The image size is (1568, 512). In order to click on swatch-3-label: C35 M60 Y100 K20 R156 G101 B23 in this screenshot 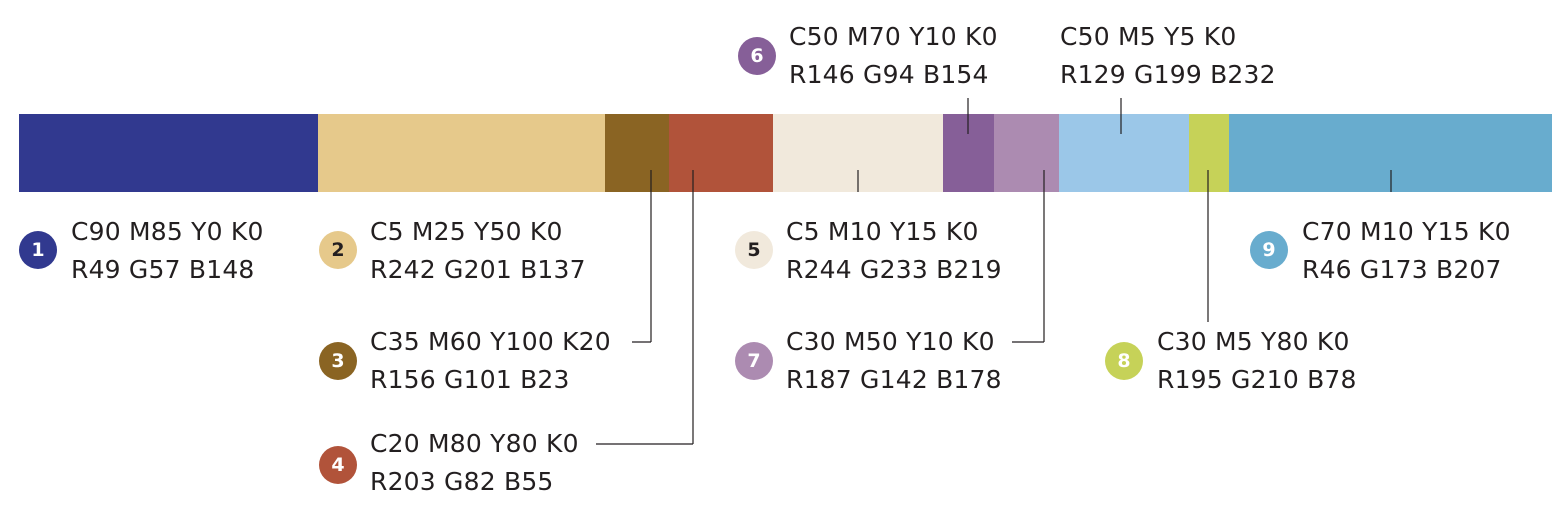, I will do `click(490, 361)`.